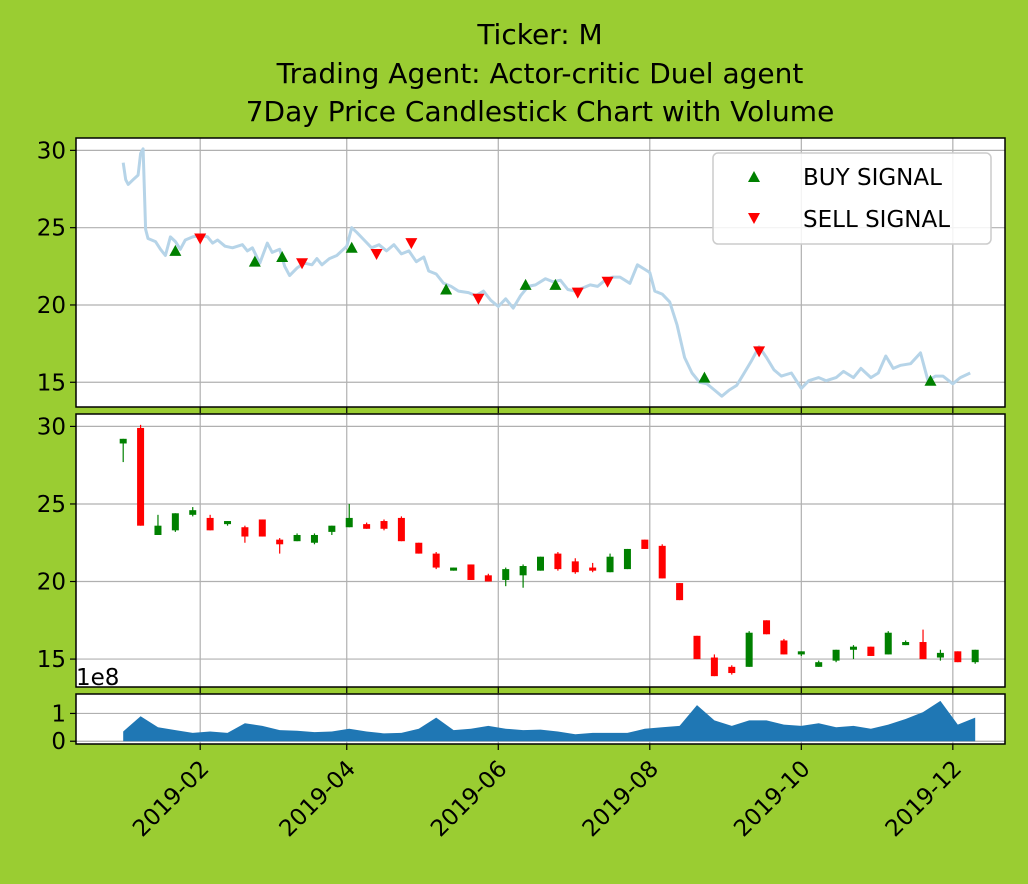  What do you see at coordinates (539, 34) in the screenshot?
I see `chart-title-ticker: Ticker: M` at bounding box center [539, 34].